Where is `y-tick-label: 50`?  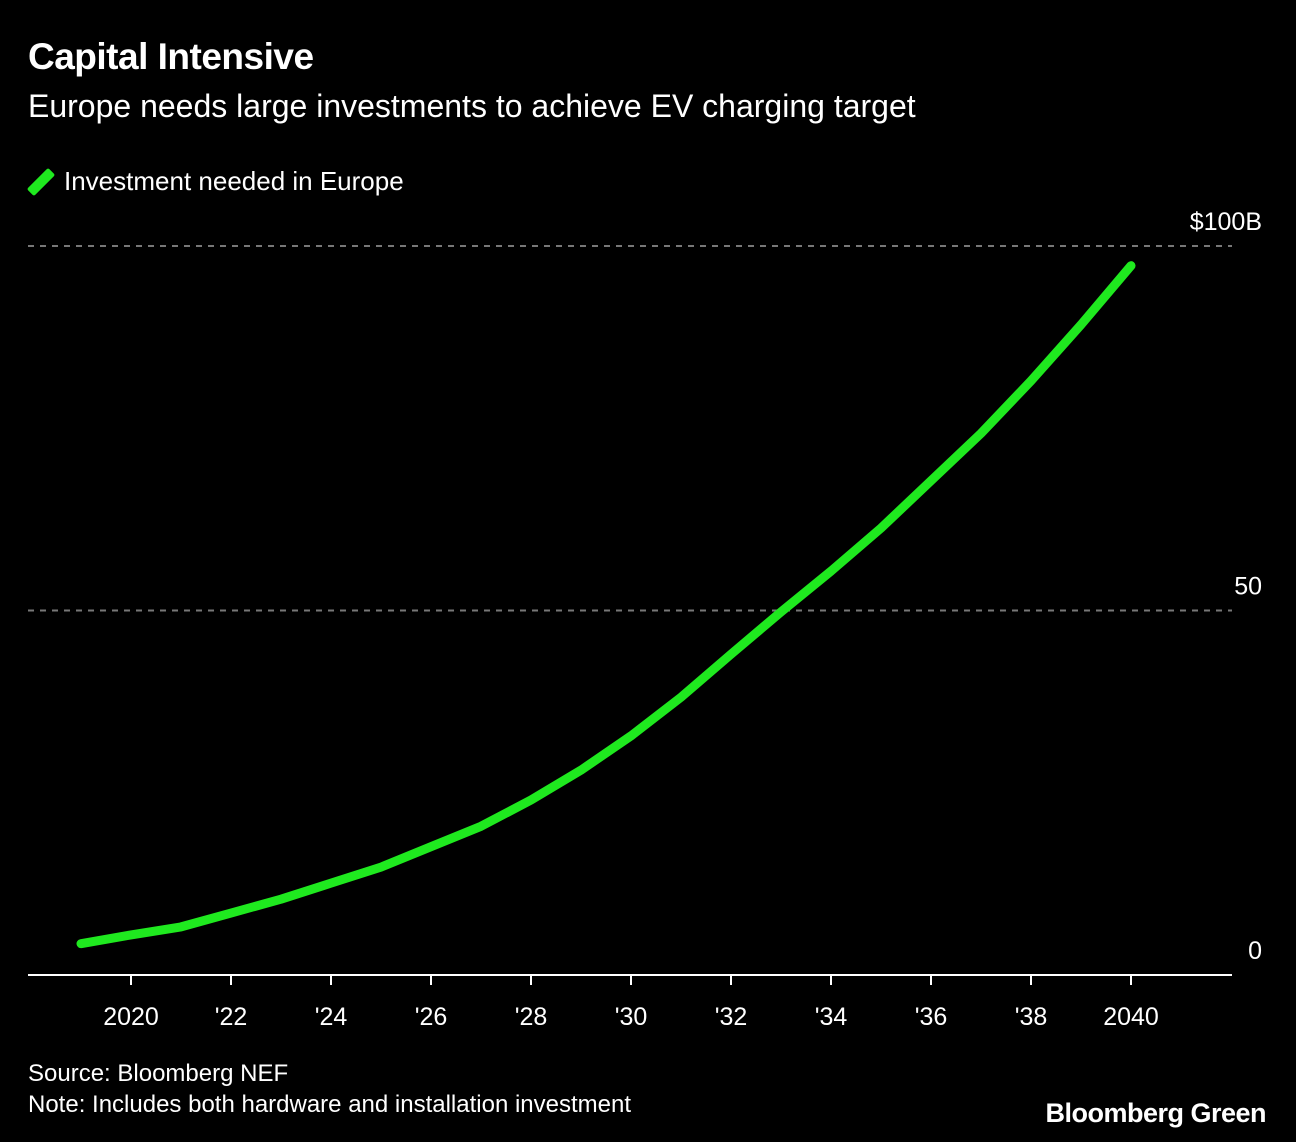
y-tick-label: 50 is located at coordinates (1248, 587).